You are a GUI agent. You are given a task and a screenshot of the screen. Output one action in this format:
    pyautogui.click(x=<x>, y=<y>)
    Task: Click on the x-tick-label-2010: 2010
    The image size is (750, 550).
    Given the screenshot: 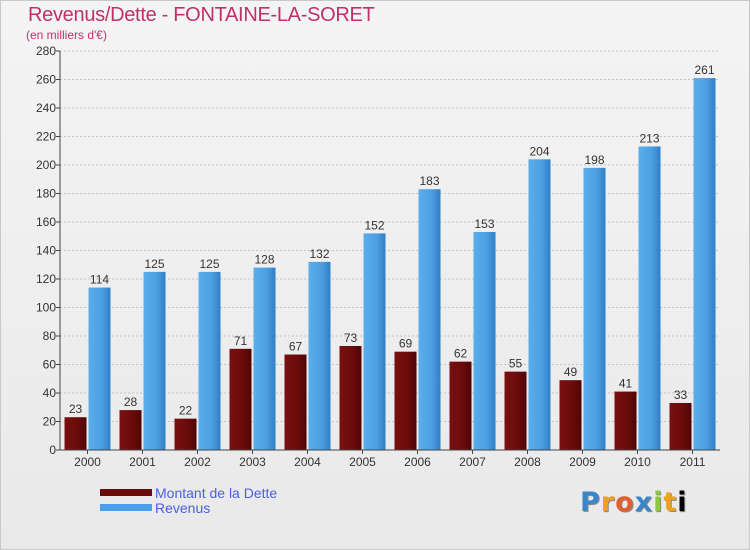 What is the action you would take?
    pyautogui.click(x=637, y=462)
    